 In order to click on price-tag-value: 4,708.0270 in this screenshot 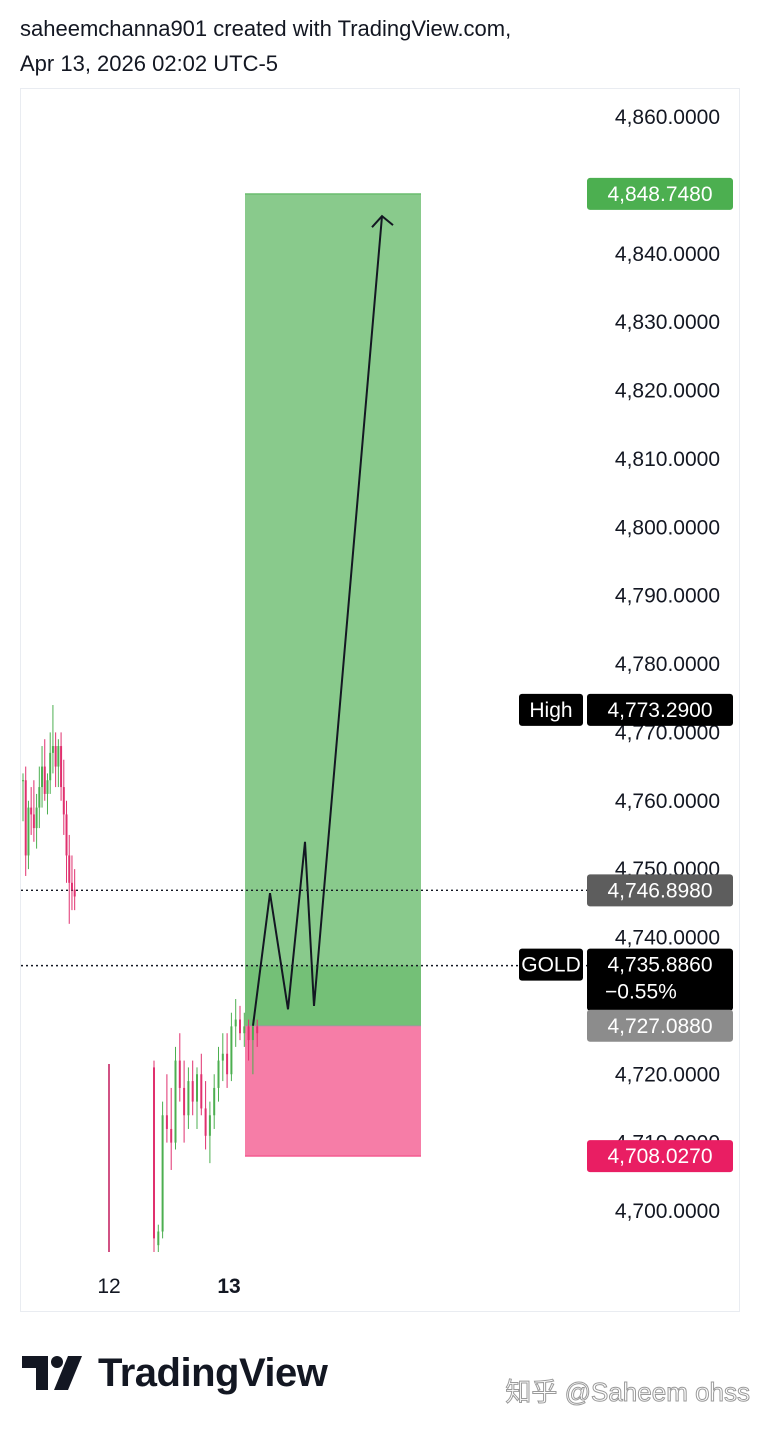, I will do `click(659, 1156)`.